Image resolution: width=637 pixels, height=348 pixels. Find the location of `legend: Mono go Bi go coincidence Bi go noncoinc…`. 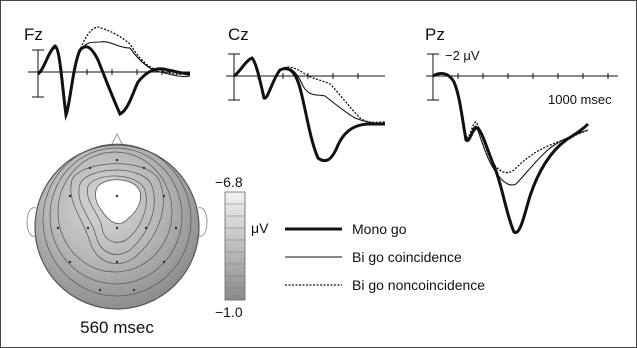

legend: Mono go Bi go coincidence Bi go noncoinc… is located at coordinates (385, 257).